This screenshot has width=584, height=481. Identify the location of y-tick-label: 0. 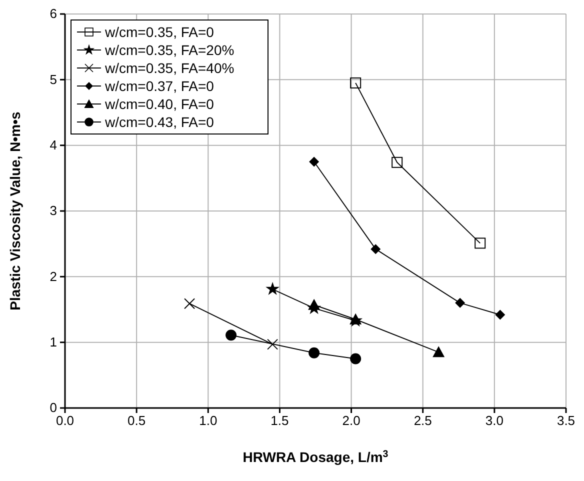
(53, 408).